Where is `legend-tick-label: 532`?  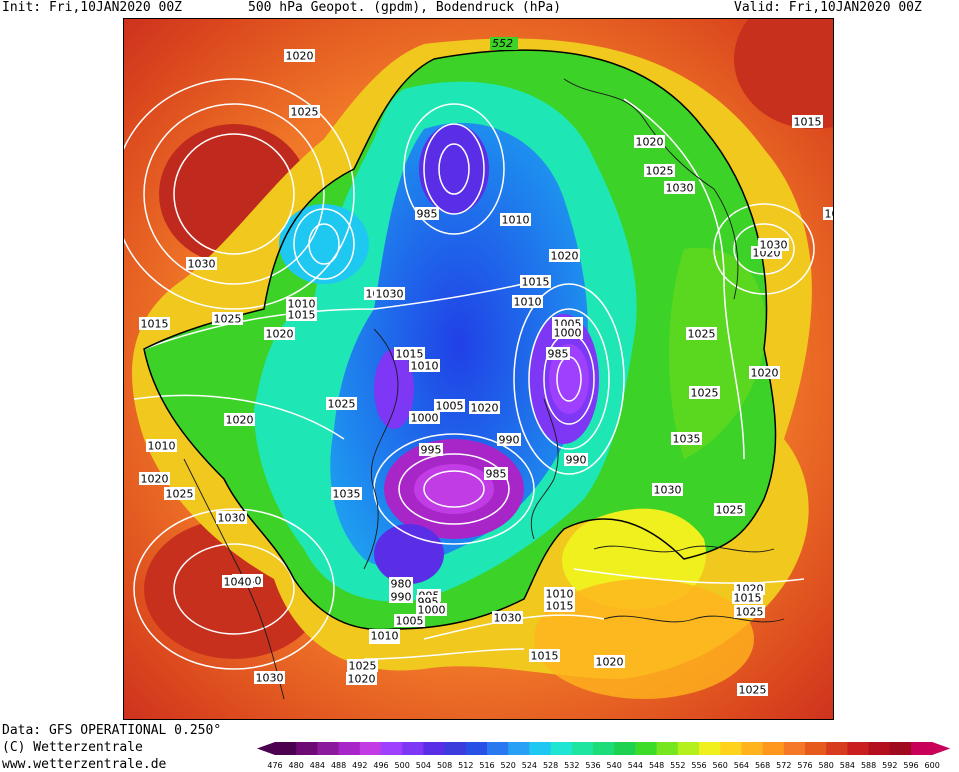 legend-tick-label: 532 is located at coordinates (571, 765).